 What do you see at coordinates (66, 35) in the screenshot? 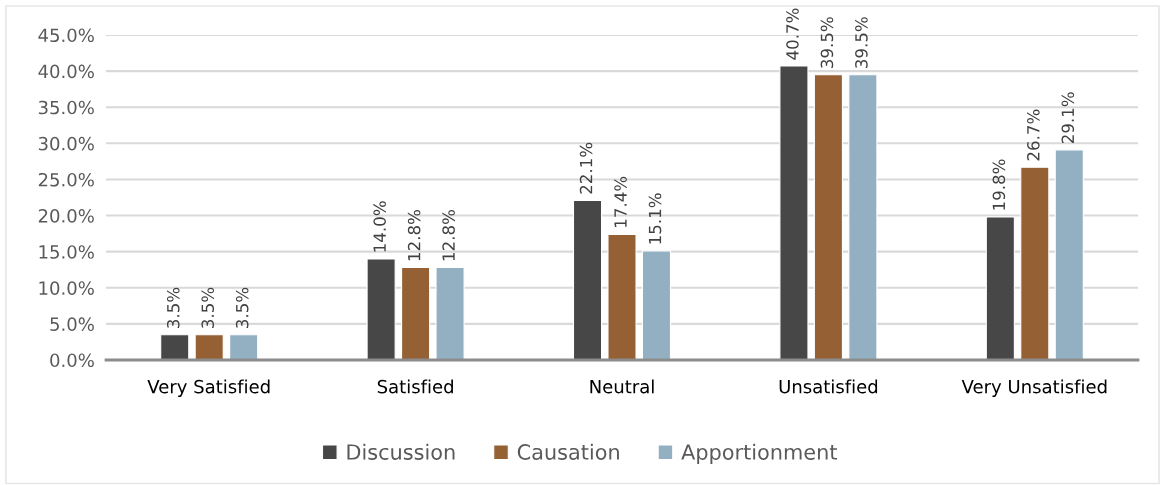
I see `y-tick-label: 45.0%` at bounding box center [66, 35].